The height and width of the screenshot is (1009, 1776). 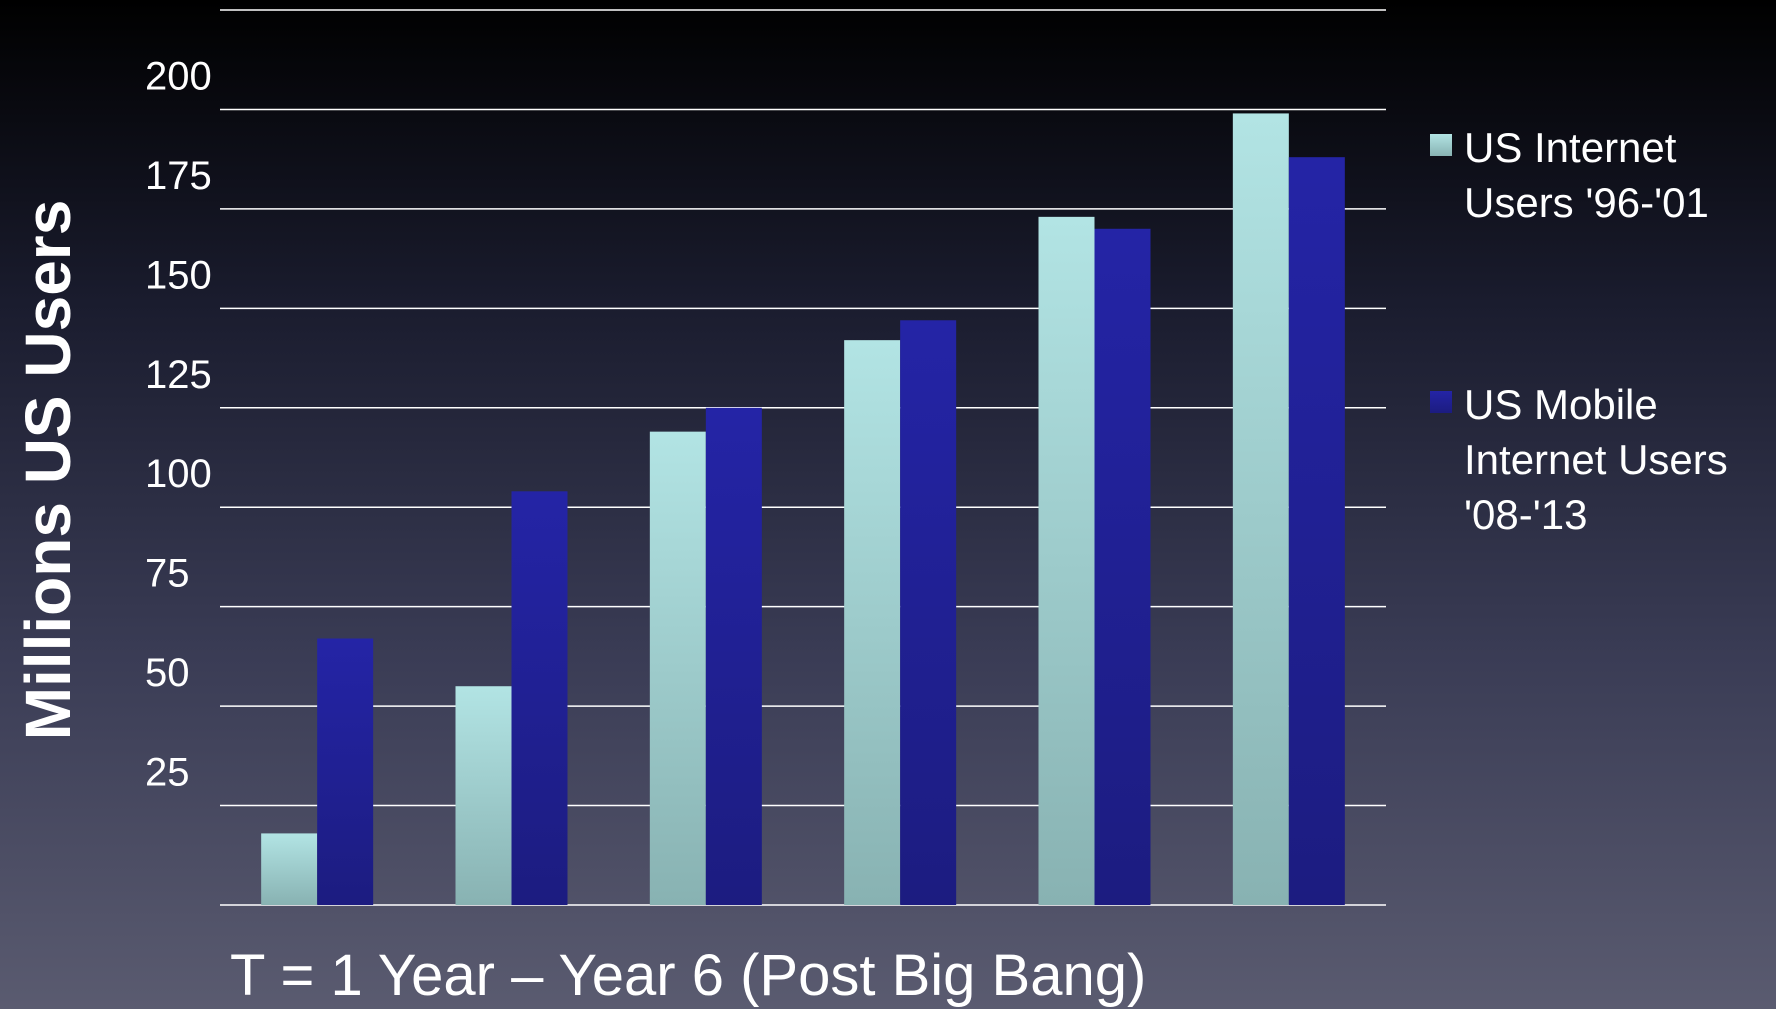 What do you see at coordinates (178, 275) in the screenshot?
I see `y-tick-label: 150` at bounding box center [178, 275].